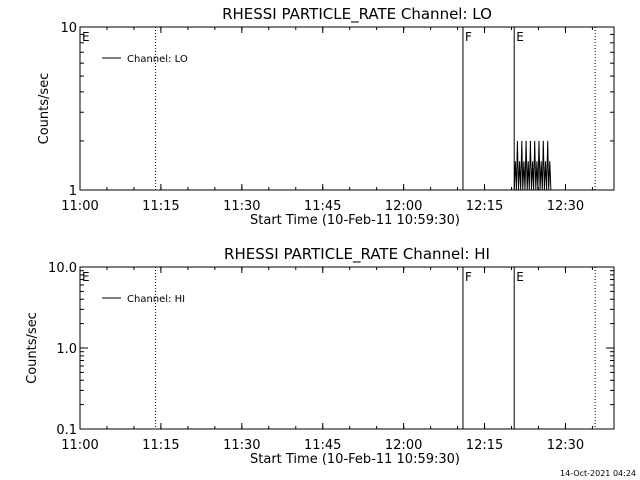 The height and width of the screenshot is (480, 640). I want to click on y-tick-label: 10, so click(68, 28).